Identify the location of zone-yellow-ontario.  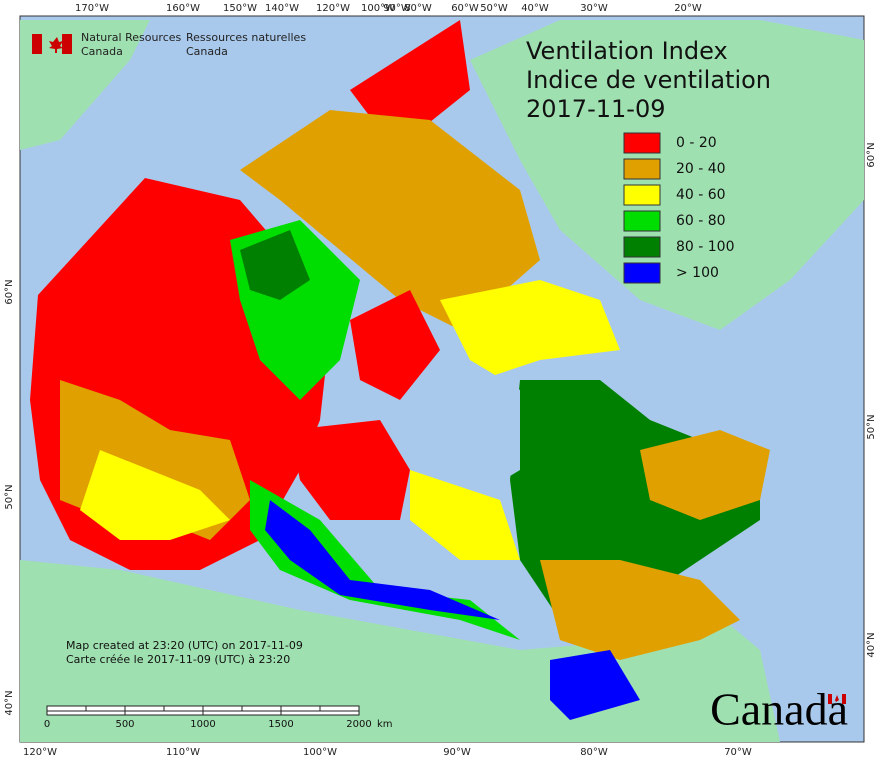
(465, 515).